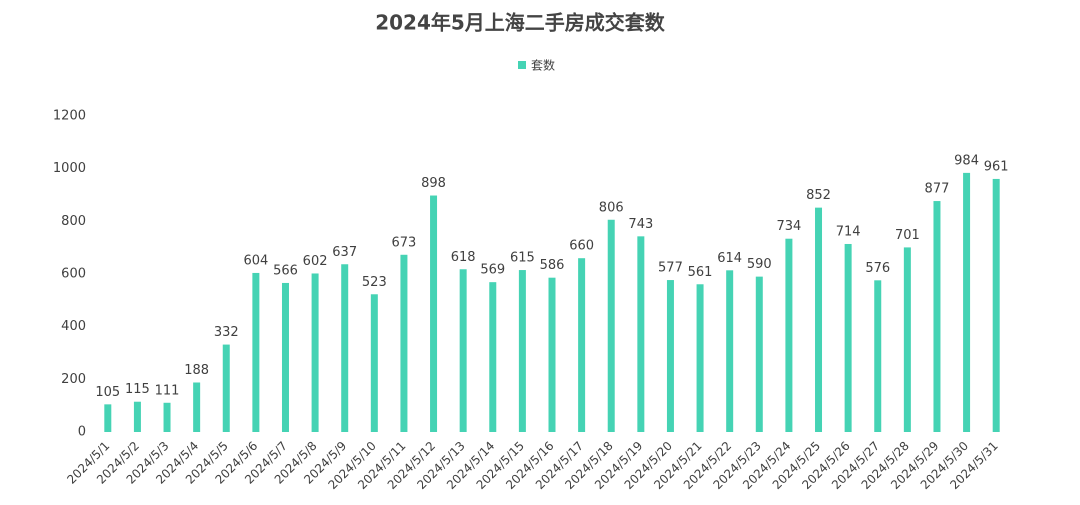 The width and height of the screenshot is (1080, 505). What do you see at coordinates (82, 432) in the screenshot?
I see `y-tick-label: 0` at bounding box center [82, 432].